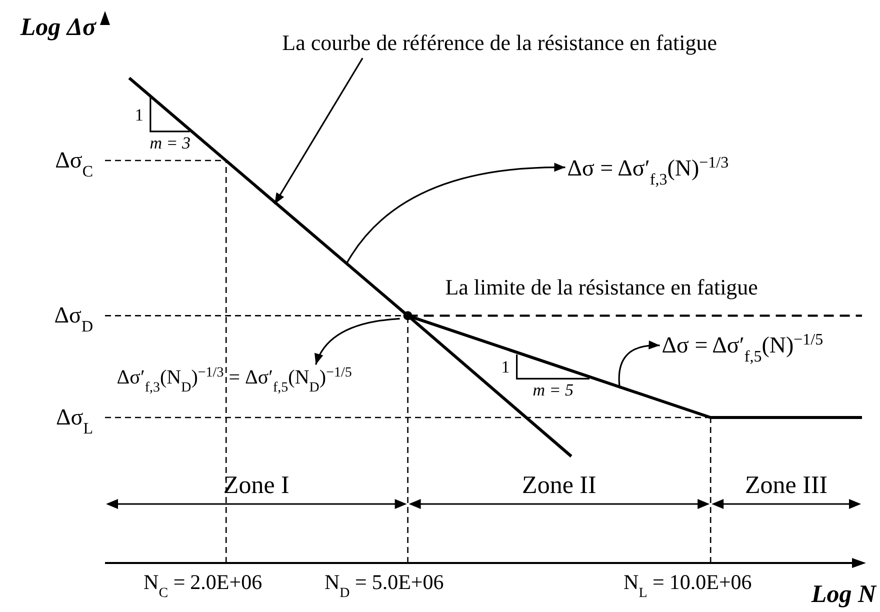  Describe the element at coordinates (58, 27) in the screenshot. I see `y-axis-title: Log Δσ` at that location.